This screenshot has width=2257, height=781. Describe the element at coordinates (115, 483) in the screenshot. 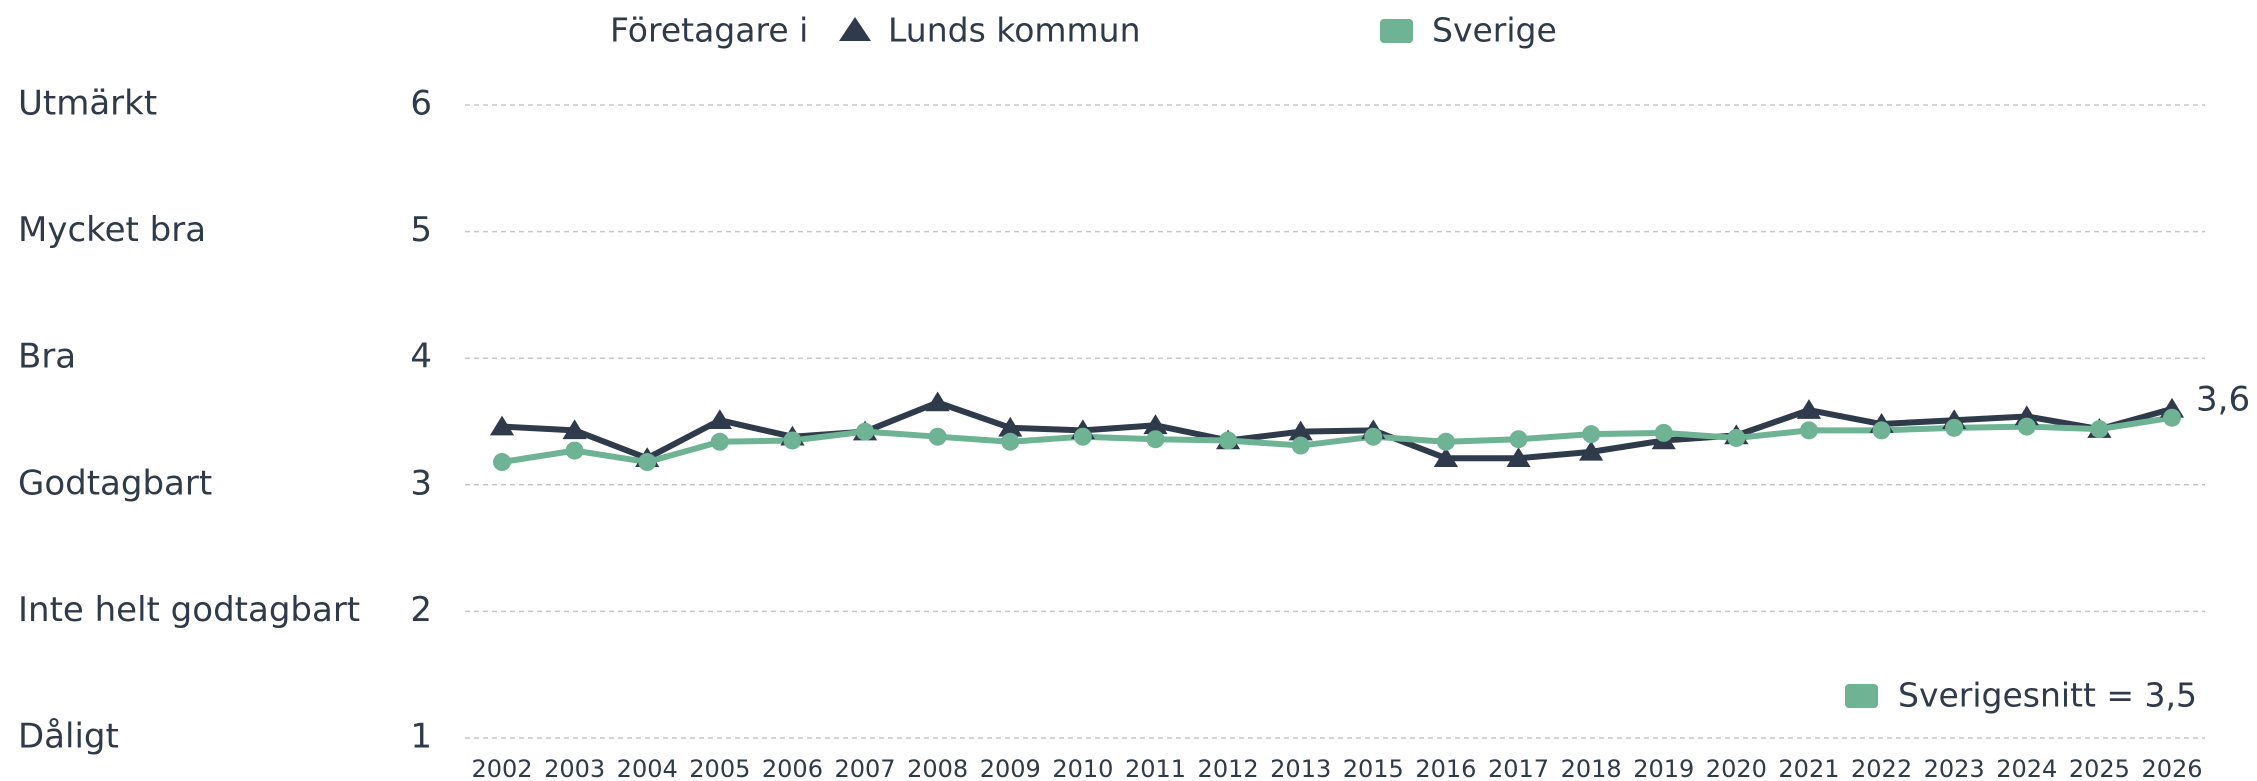

I see `y-category-label: Godtagbart` at that location.